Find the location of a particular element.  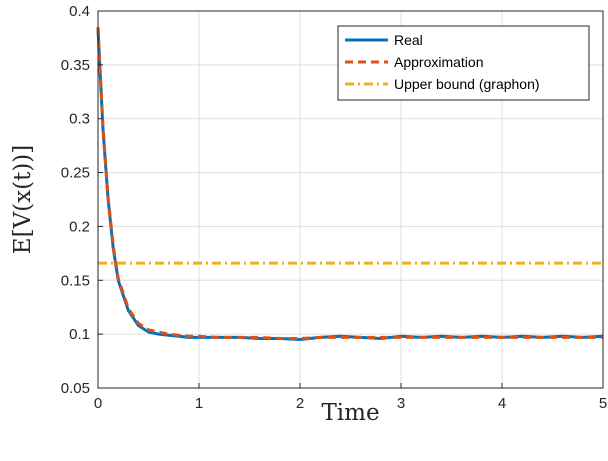

legend-entry-label: Real is located at coordinates (408, 40).